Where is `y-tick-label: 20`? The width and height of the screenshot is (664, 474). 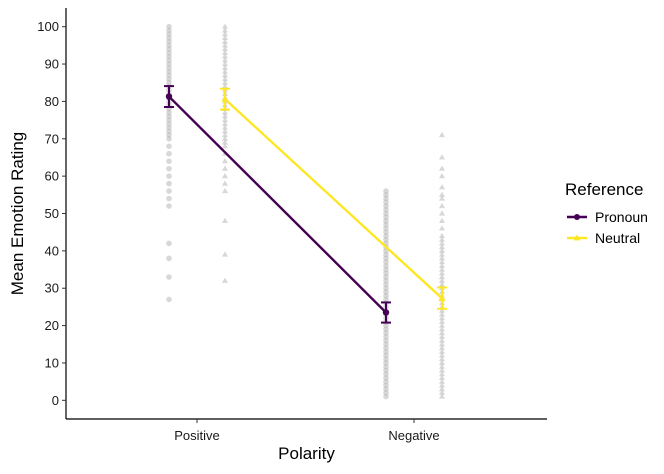 y-tick-label: 20 is located at coordinates (52, 325).